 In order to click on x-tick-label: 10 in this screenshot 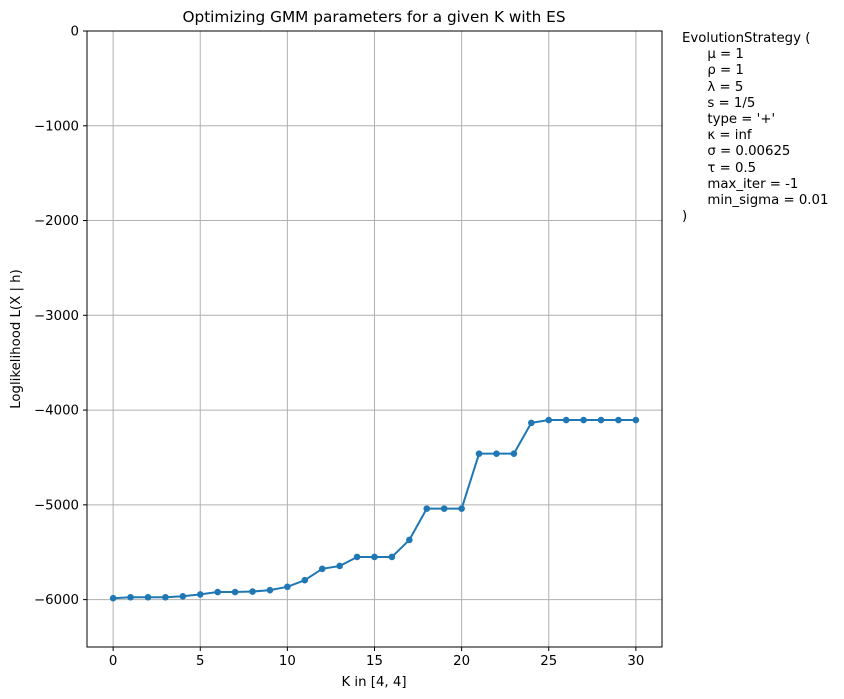, I will do `click(287, 661)`.